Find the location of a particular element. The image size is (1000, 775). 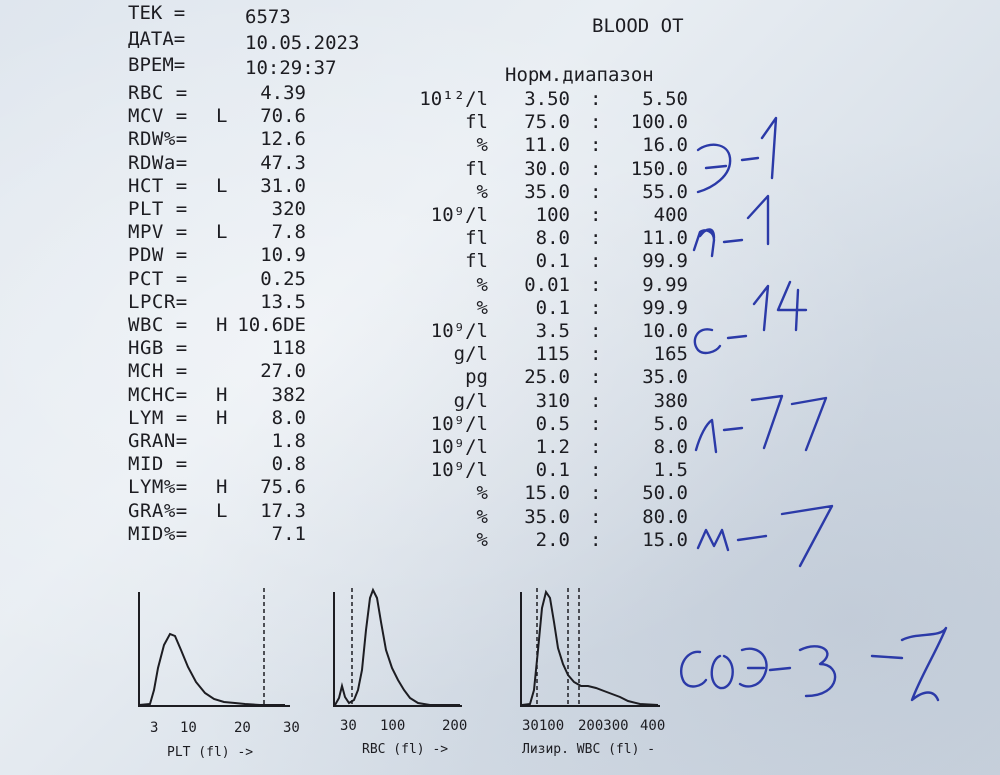

row-value: 1.8 is located at coordinates (288, 441).